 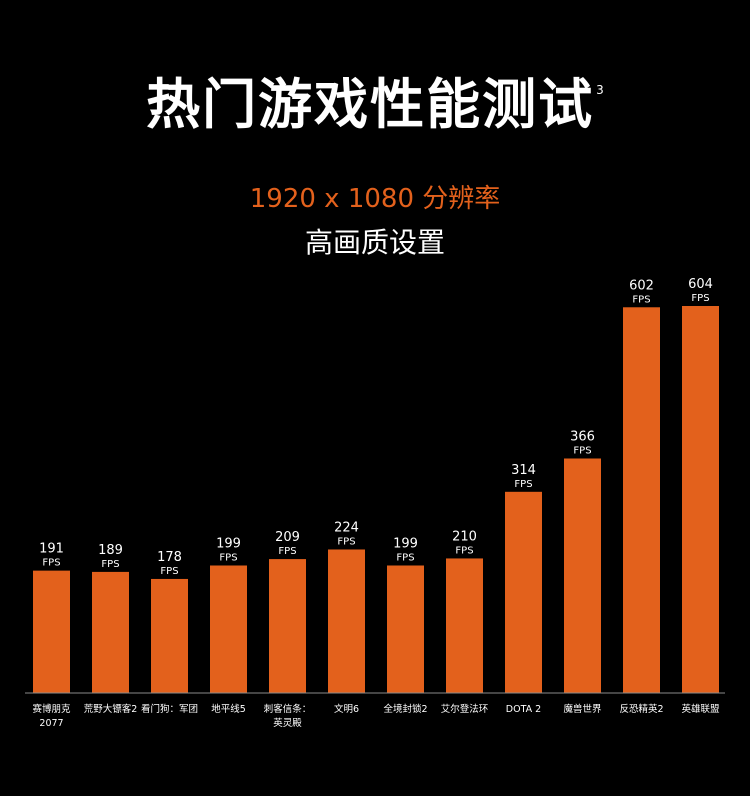 What do you see at coordinates (700, 298) in the screenshot?
I see `unit-label-11: FPS` at bounding box center [700, 298].